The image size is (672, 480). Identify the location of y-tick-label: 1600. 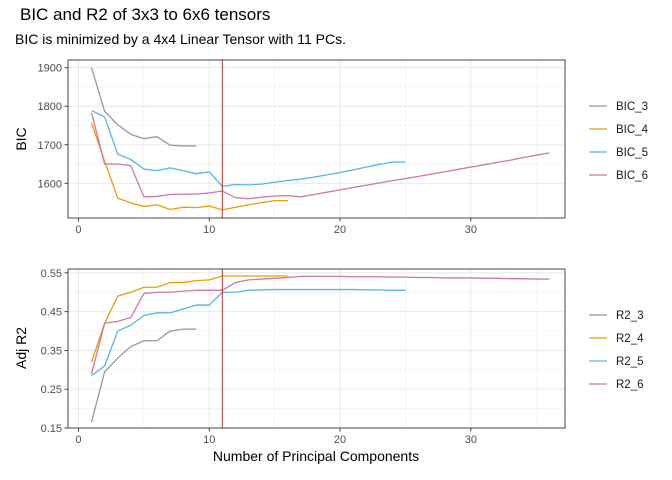
(50, 184).